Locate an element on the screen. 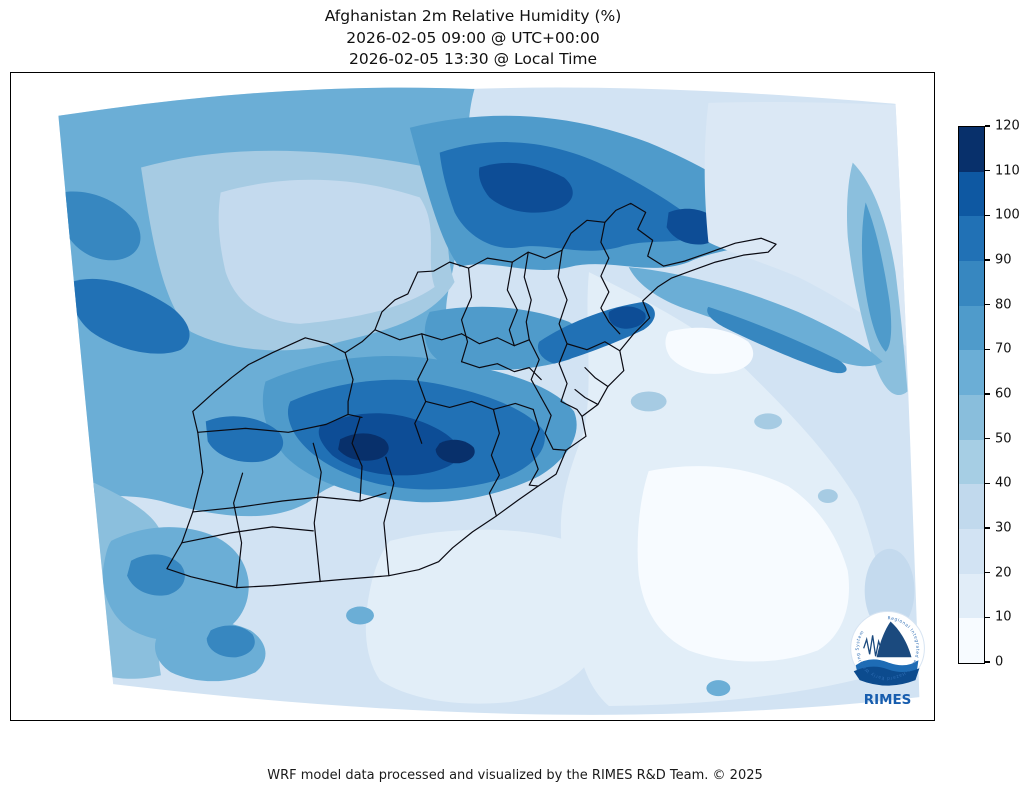 This screenshot has height=799, width=1030. colorbar: 0 10 20 30 40 50 60 70 80 90 100 110 120 is located at coordinates (994, 394).